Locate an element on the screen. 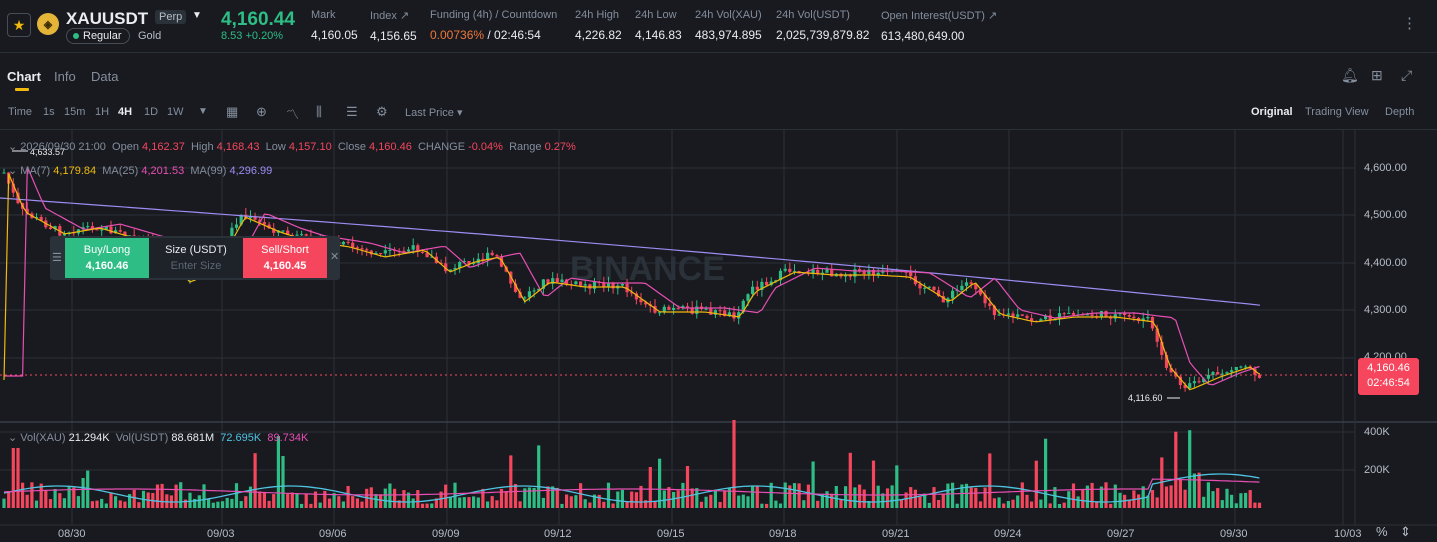  settings-gear-icon: ⚙ is located at coordinates (382, 111).